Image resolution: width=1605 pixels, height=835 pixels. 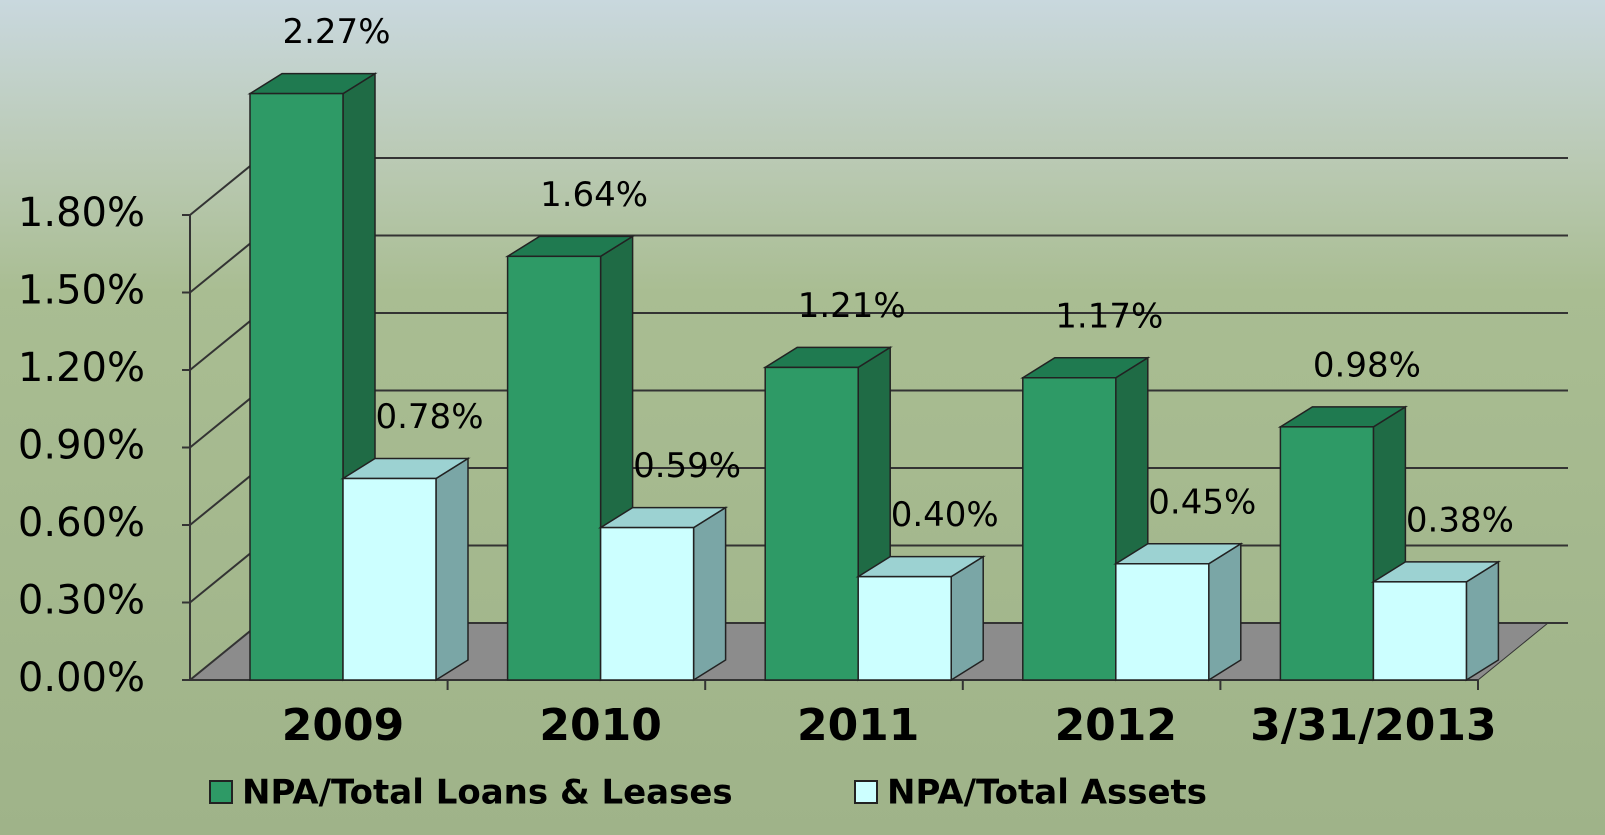 I want to click on value-label: 0.78%, so click(x=429, y=417).